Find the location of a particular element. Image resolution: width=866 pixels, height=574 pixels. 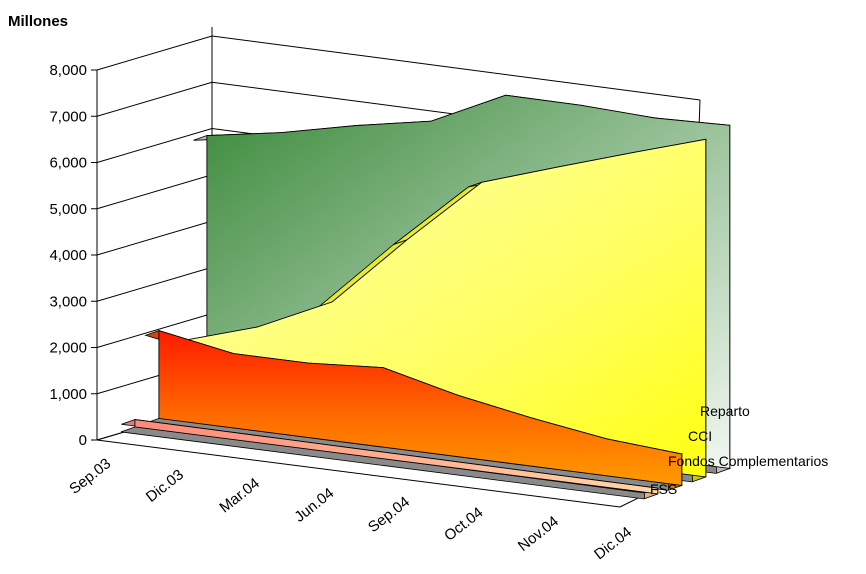

y-tick-label: 6,000 is located at coordinates (68, 163).